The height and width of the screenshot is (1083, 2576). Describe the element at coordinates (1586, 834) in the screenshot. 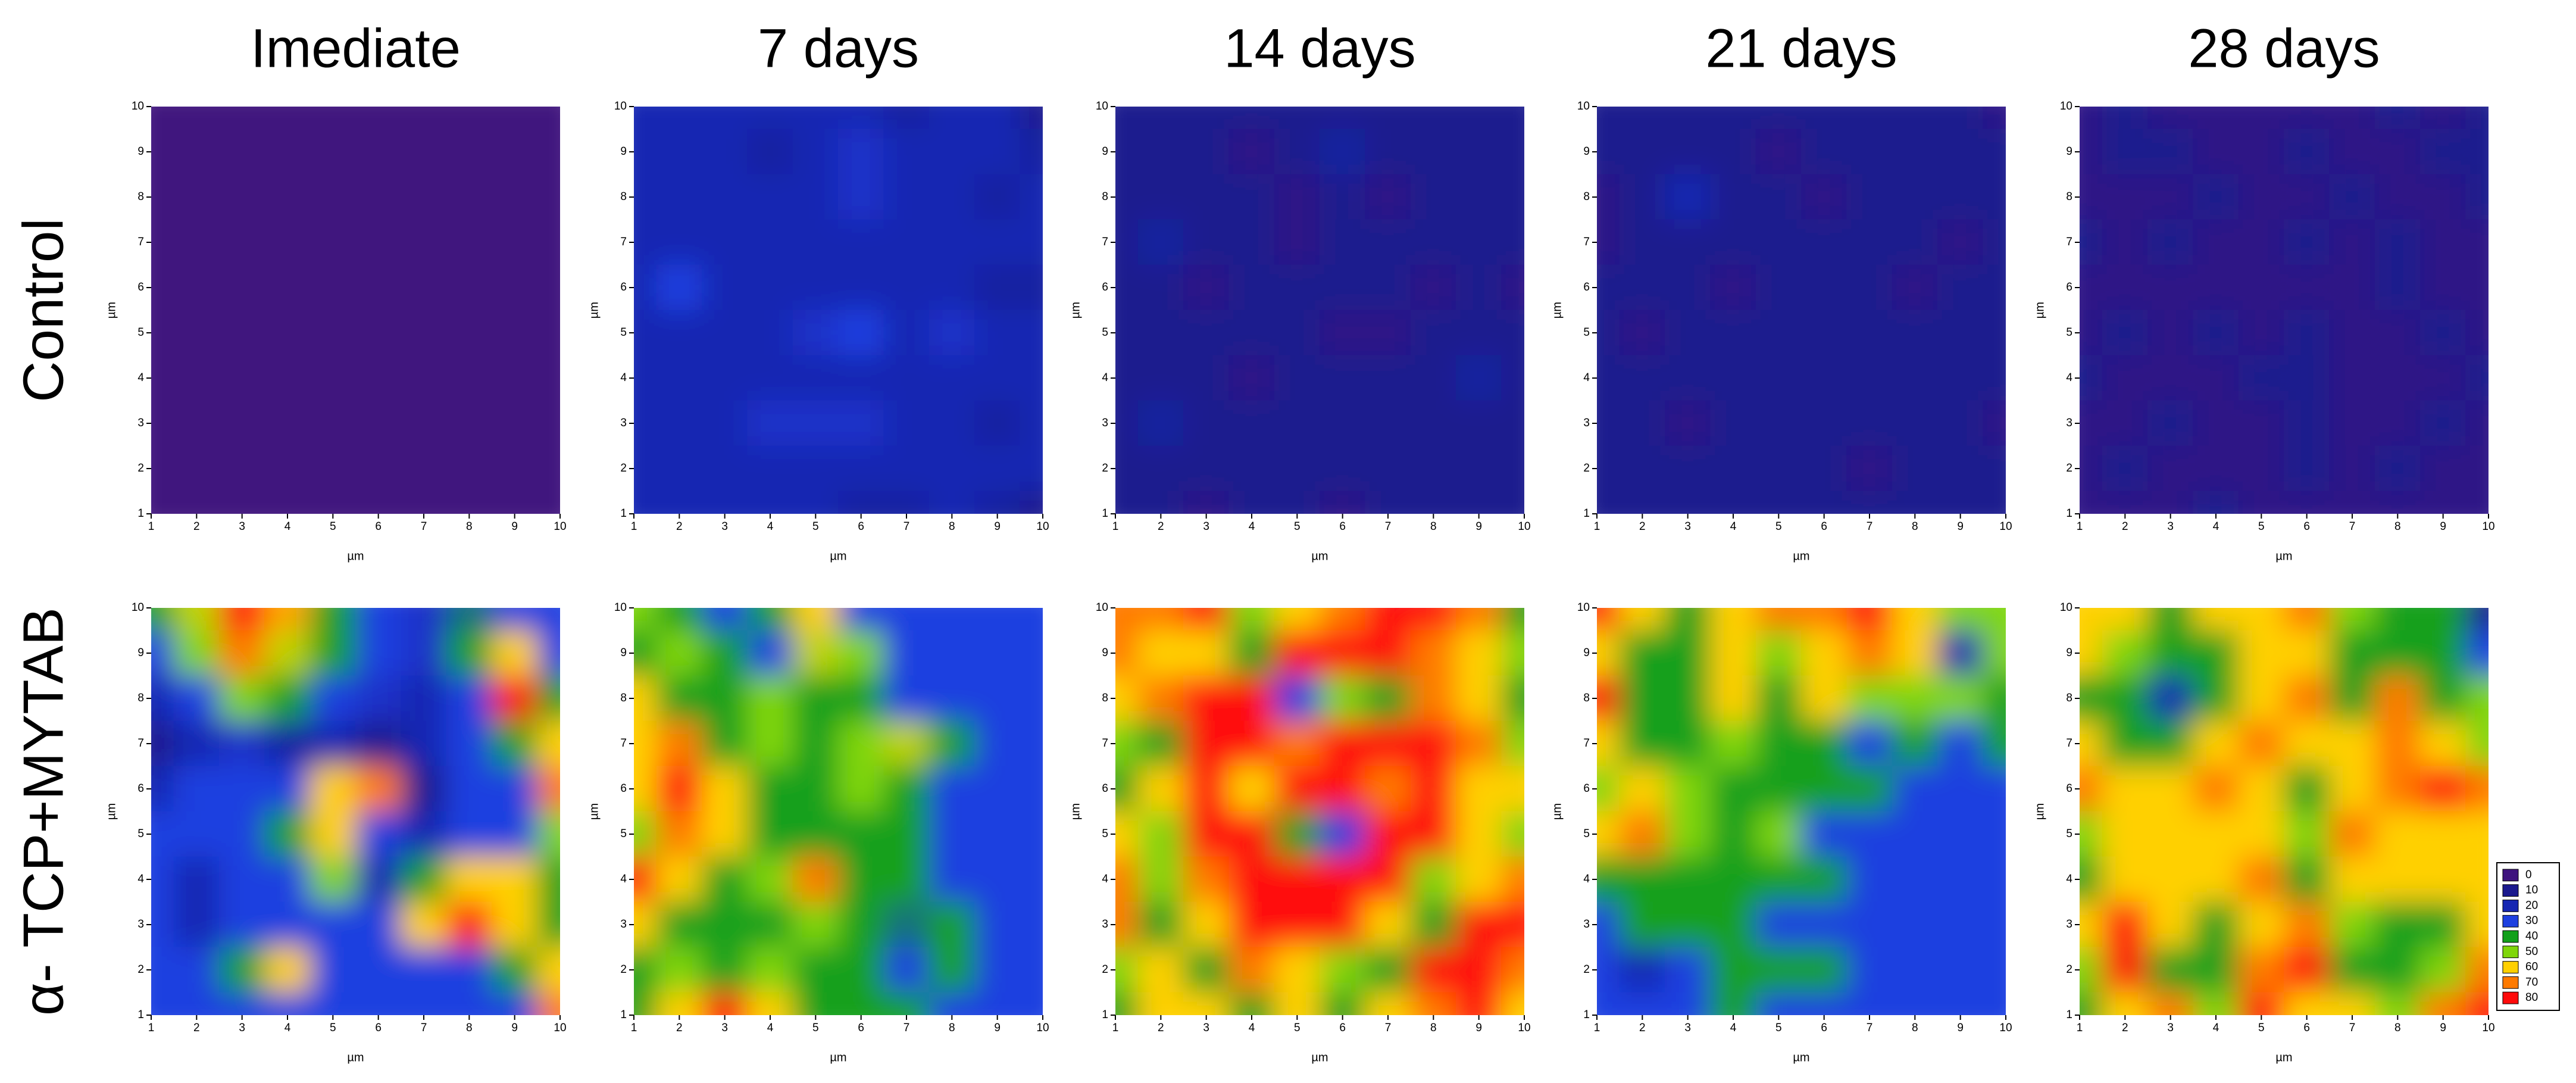

I see `y-tick-label: 5` at that location.